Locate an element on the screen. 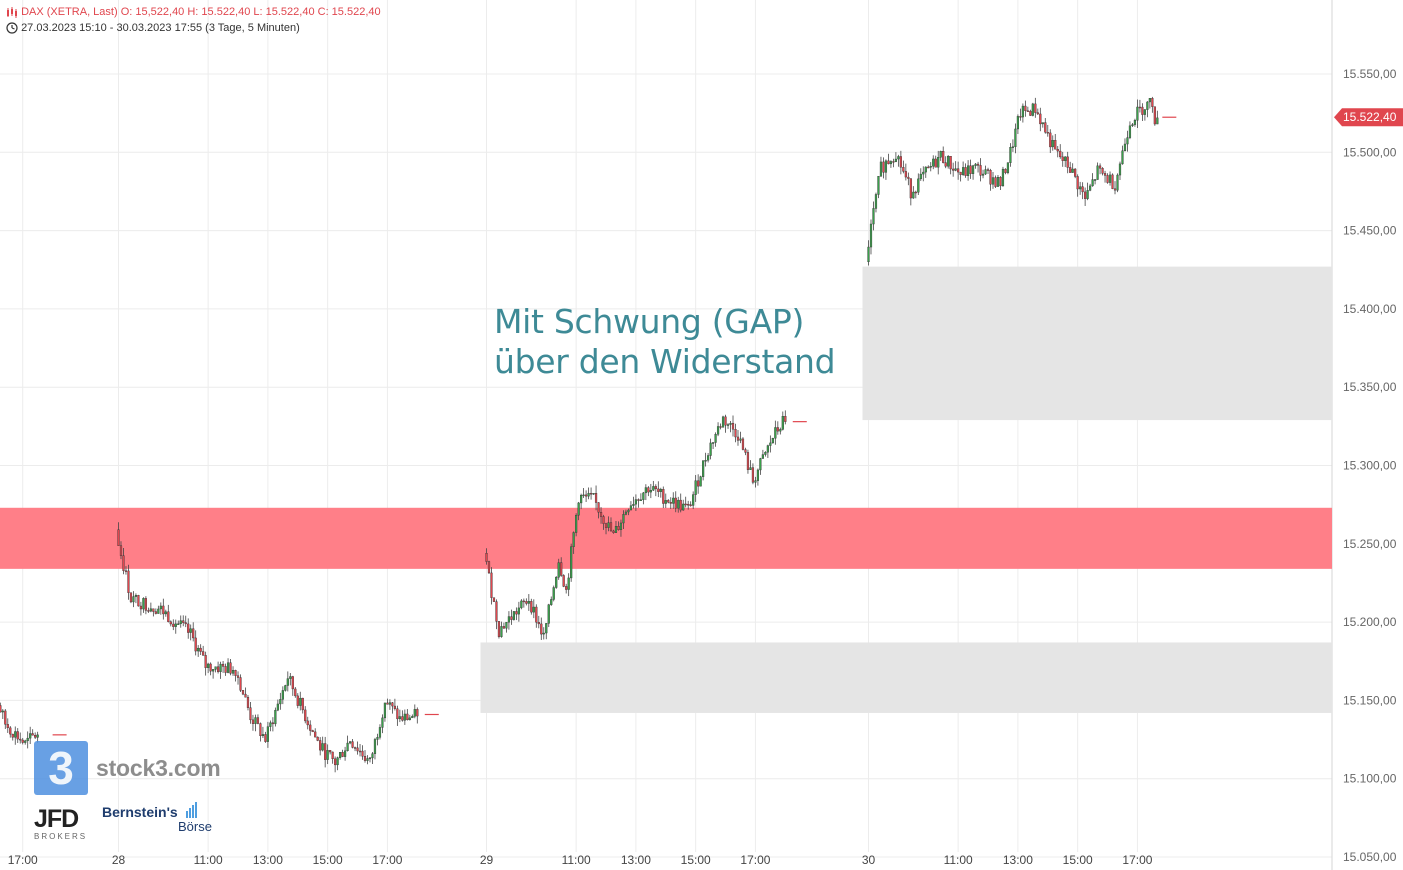  y-tick-label: 15.550,00 is located at coordinates (1370, 74).